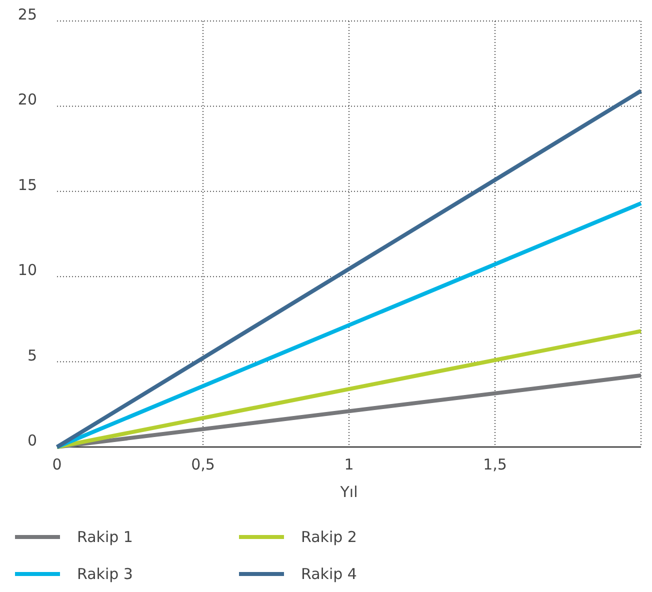 The width and height of the screenshot is (652, 592). What do you see at coordinates (105, 537) in the screenshot?
I see `legend-label: Rakip 1` at bounding box center [105, 537].